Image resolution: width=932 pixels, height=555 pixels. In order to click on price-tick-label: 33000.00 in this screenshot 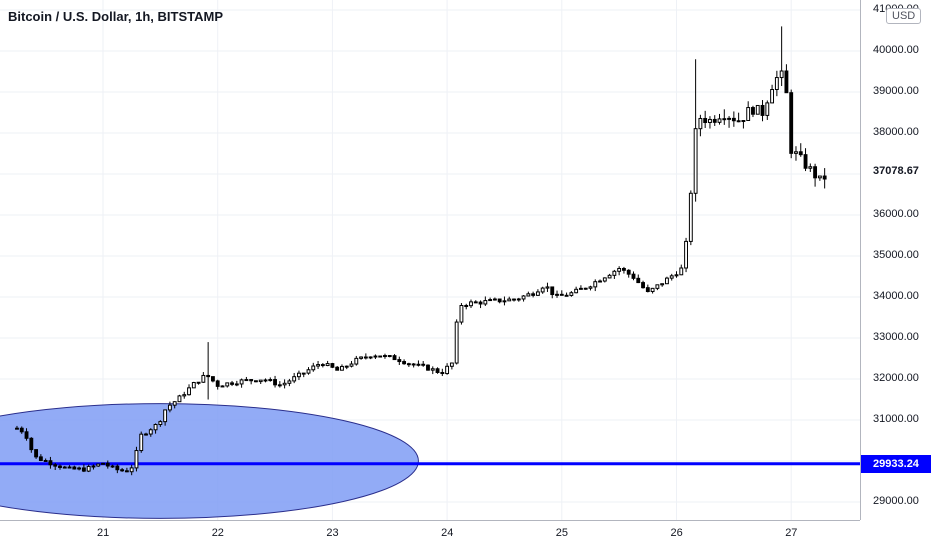, I will do `click(896, 337)`.